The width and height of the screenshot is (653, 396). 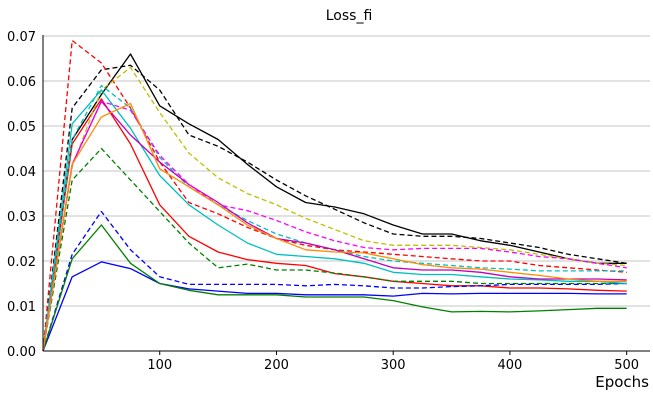 I want to click on y-tick-label: 0.04, so click(x=21, y=172).